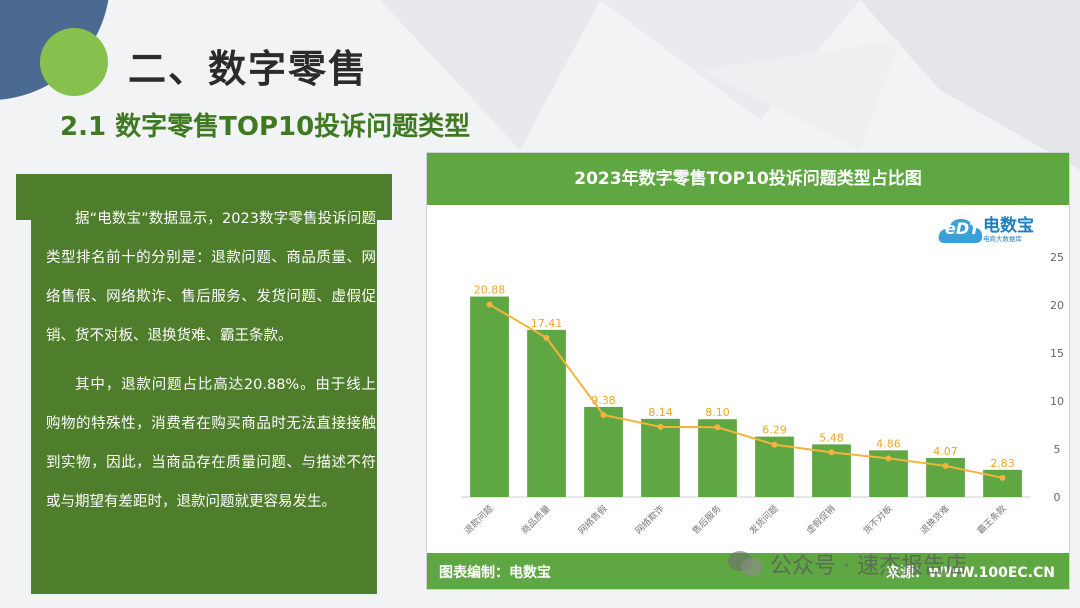 The image size is (1080, 608). I want to click on data-label: 8.14, so click(660, 412).